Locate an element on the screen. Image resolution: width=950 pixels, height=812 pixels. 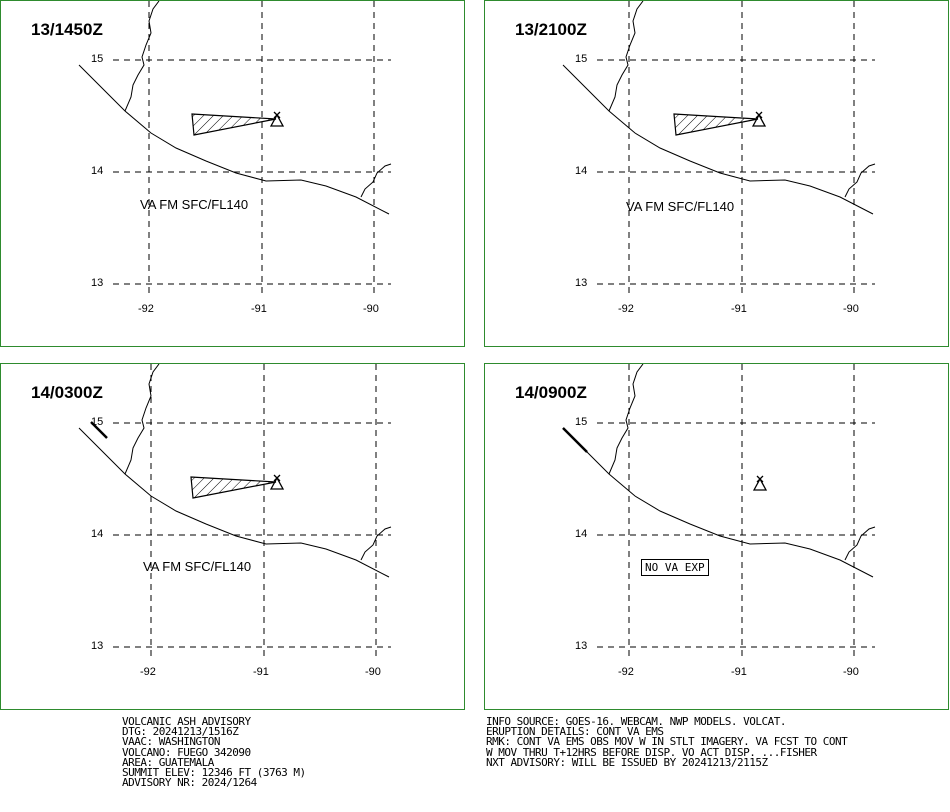
forecast-time: 14/0300Z is located at coordinates (67, 392).